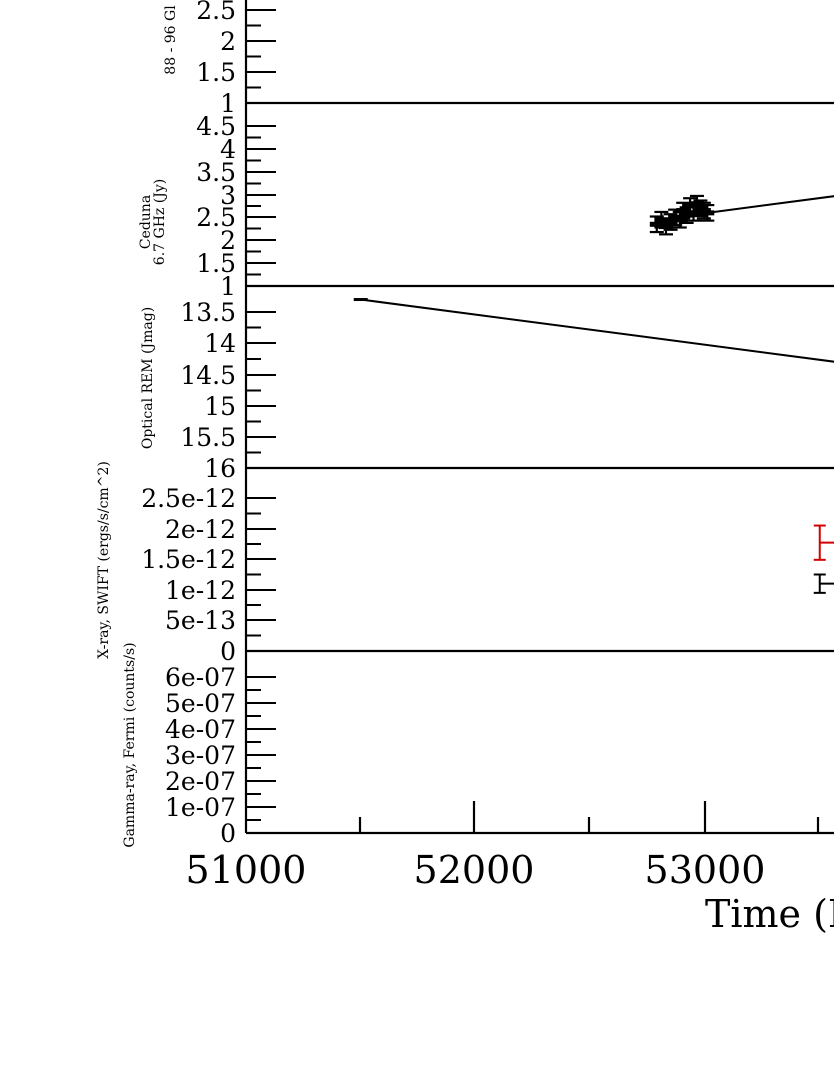 The image size is (834, 1079). What do you see at coordinates (200, 781) in the screenshot?
I see `y-tick-label-gamma: 2e-07` at bounding box center [200, 781].